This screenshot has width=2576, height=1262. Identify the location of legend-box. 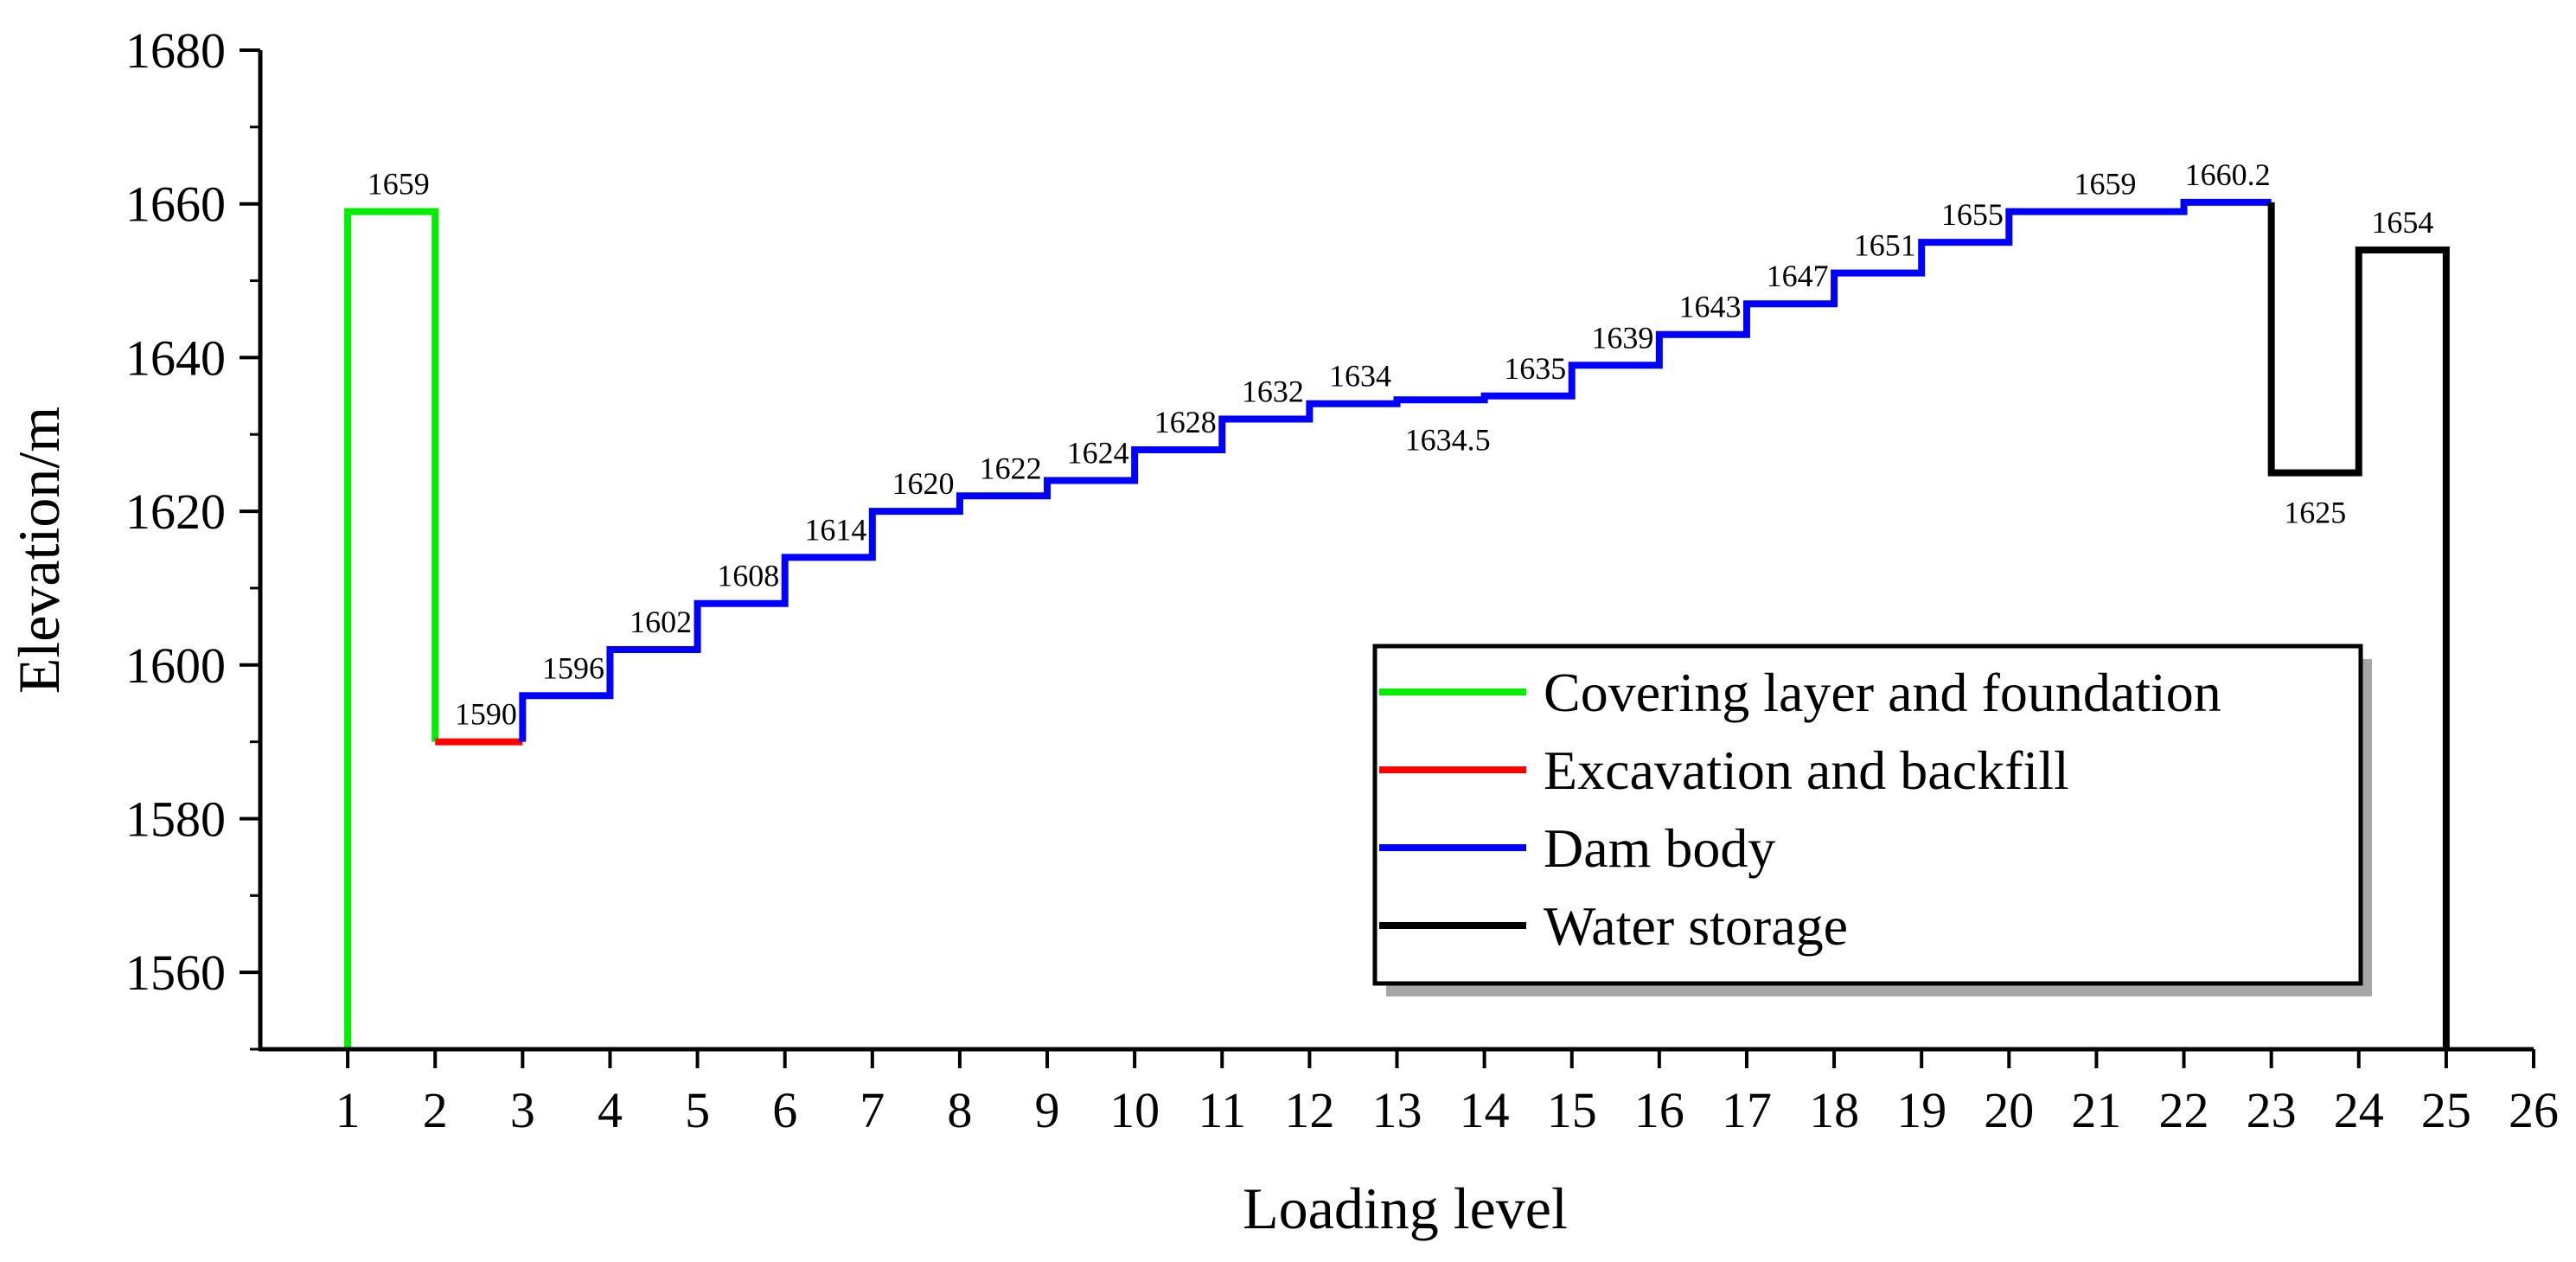
(1868, 815).